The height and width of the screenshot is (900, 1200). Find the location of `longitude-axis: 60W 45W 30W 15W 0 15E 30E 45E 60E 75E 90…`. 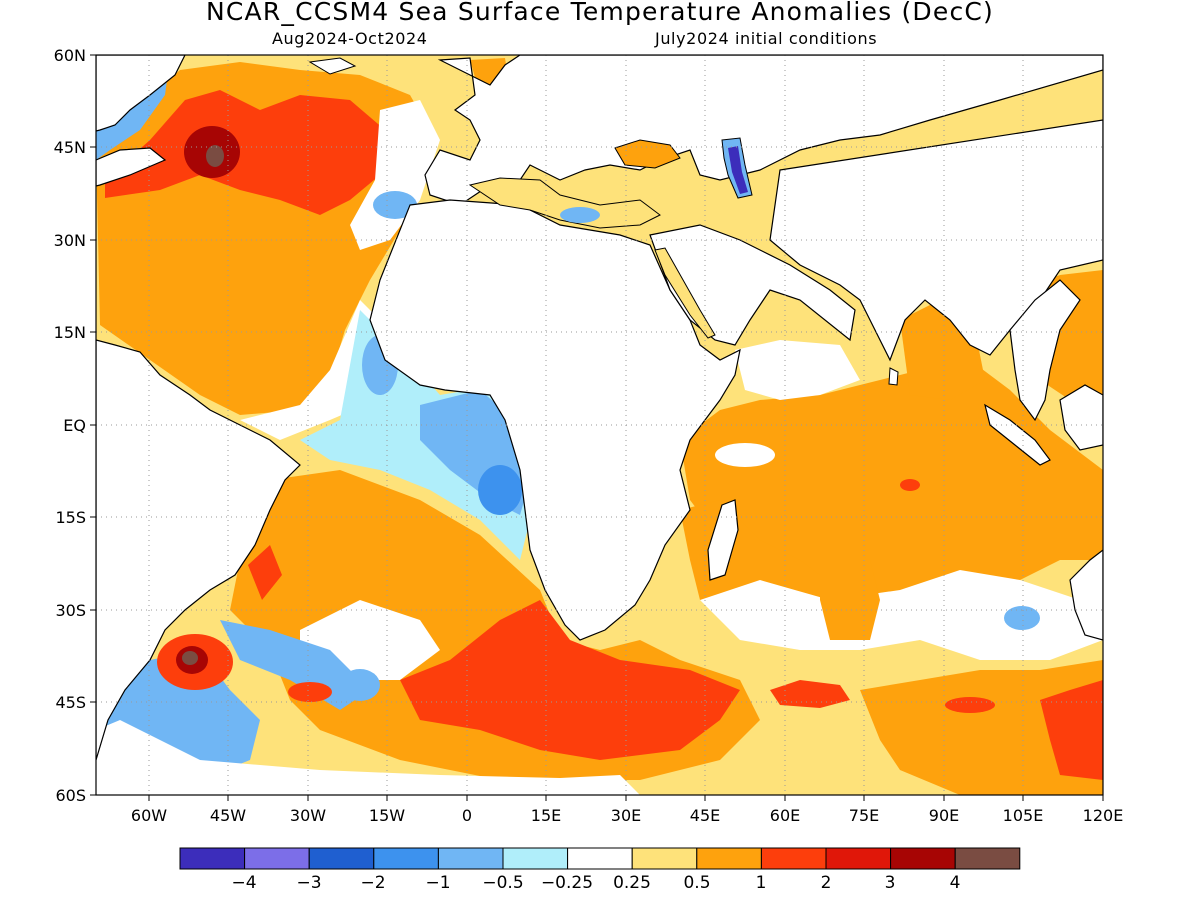

longitude-axis: 60W 45W 30W 15W 0 15E 30E 45E 60E 75E 90… is located at coordinates (627, 810).